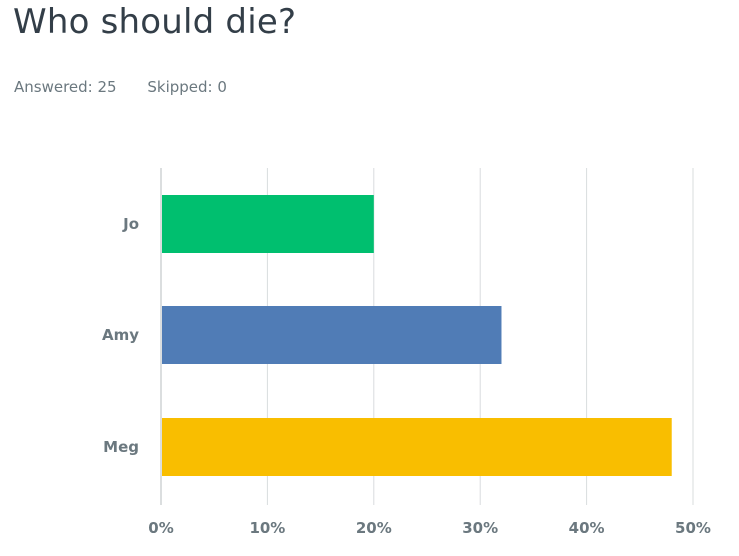 This screenshot has width=739, height=556. I want to click on category-label: Amy, so click(120, 335).